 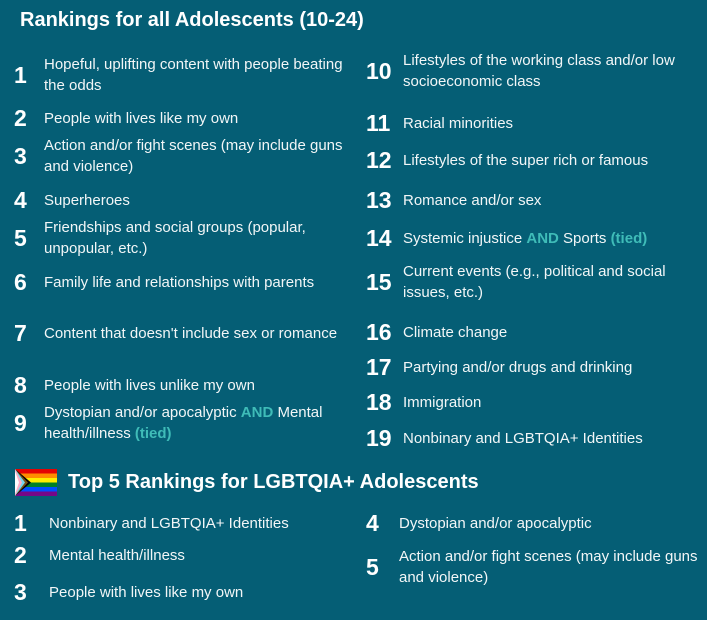 I want to click on rank-number: 14, so click(x=379, y=237).